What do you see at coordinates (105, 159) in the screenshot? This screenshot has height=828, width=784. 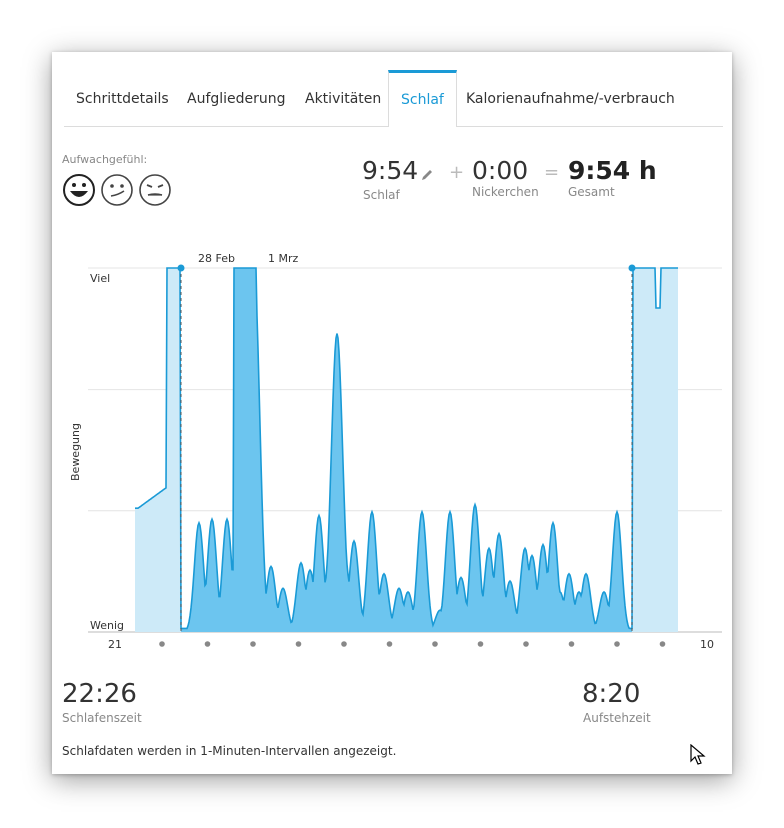 I see `mood-label: Aufwachgefühl:` at bounding box center [105, 159].